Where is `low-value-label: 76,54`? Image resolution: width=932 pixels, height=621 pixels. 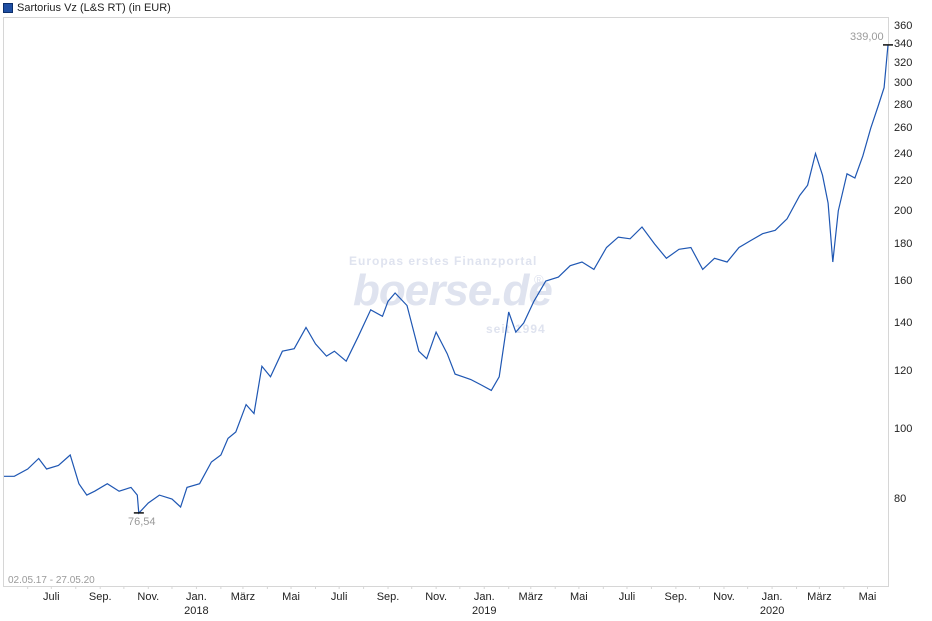
low-value-label: 76,54 is located at coordinates (142, 522).